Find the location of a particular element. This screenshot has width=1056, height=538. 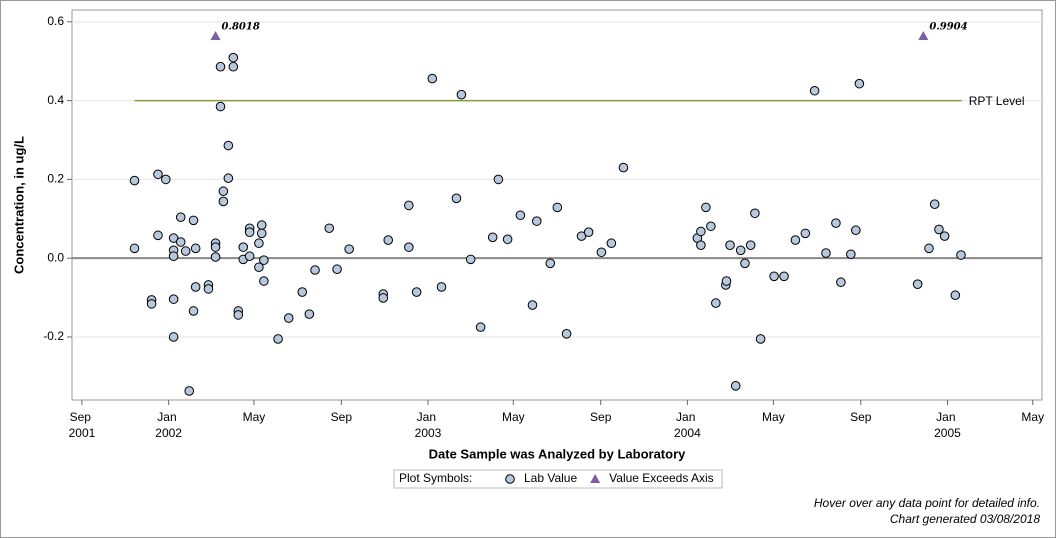

legend-label: Value Exceeds Axis is located at coordinates (661, 478).